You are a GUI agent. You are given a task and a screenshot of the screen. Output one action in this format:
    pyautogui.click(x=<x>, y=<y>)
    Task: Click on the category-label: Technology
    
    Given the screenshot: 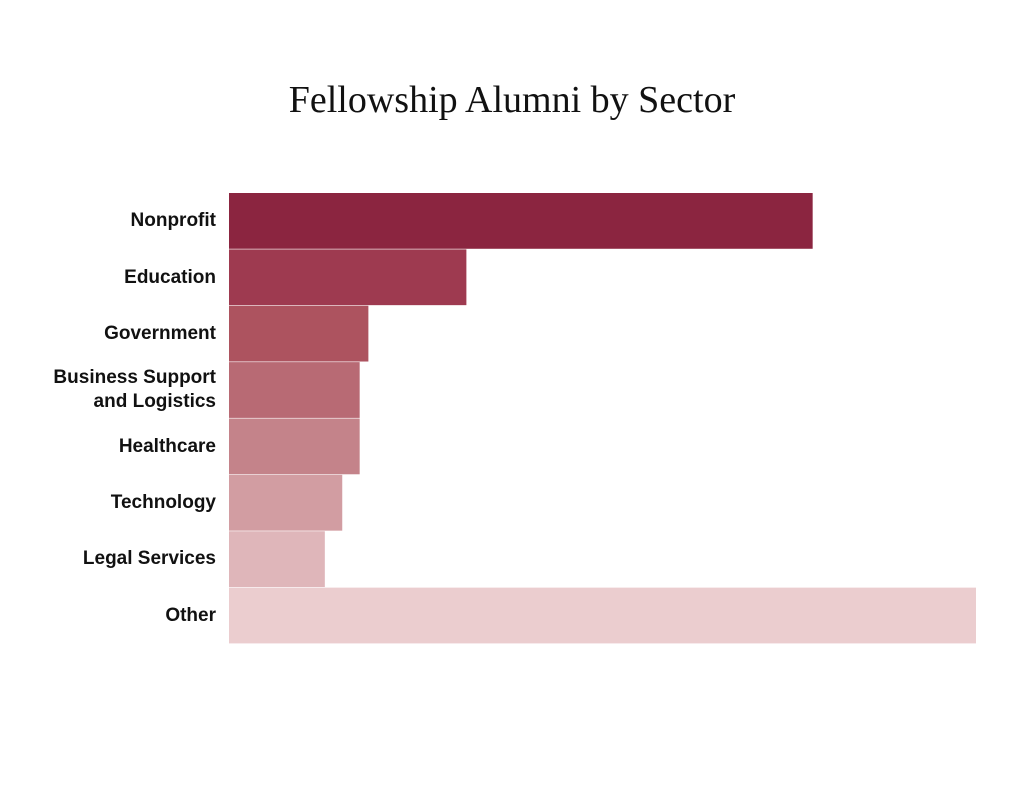 What is the action you would take?
    pyautogui.click(x=163, y=503)
    